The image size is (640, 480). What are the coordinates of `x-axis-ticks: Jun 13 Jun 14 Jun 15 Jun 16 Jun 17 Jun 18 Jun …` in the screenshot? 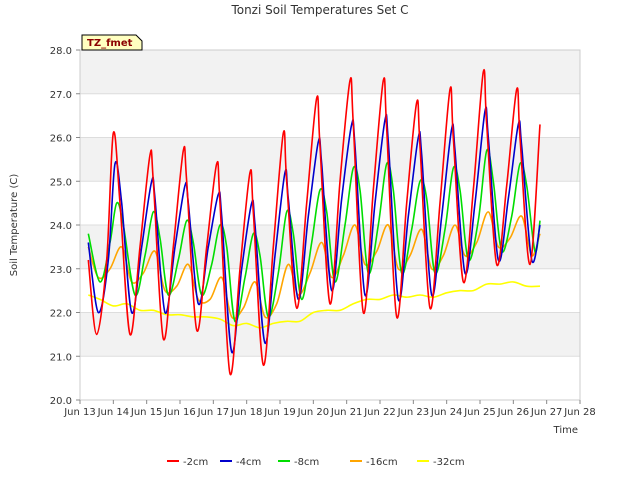 It's located at (329, 409).